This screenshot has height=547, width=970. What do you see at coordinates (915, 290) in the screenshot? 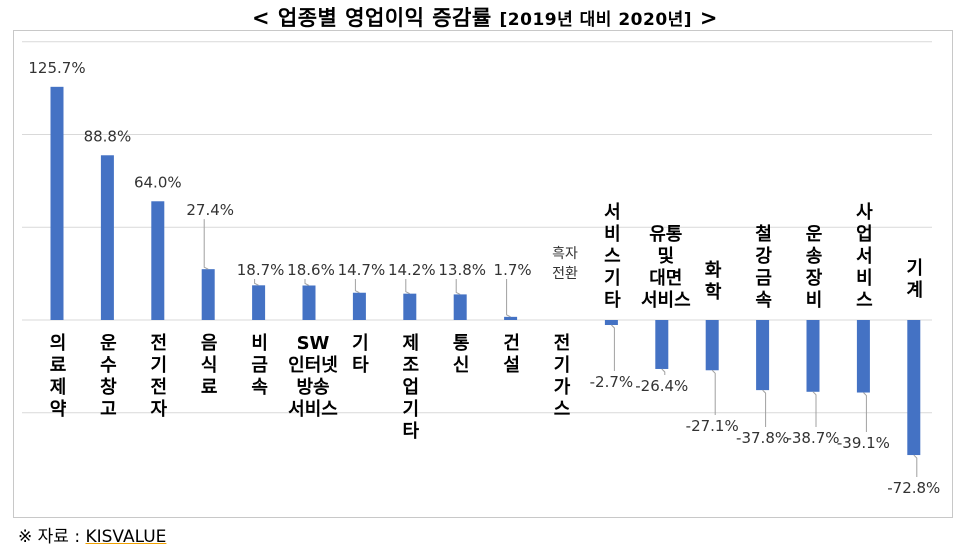
I see `category-label: 계` at bounding box center [915, 290].